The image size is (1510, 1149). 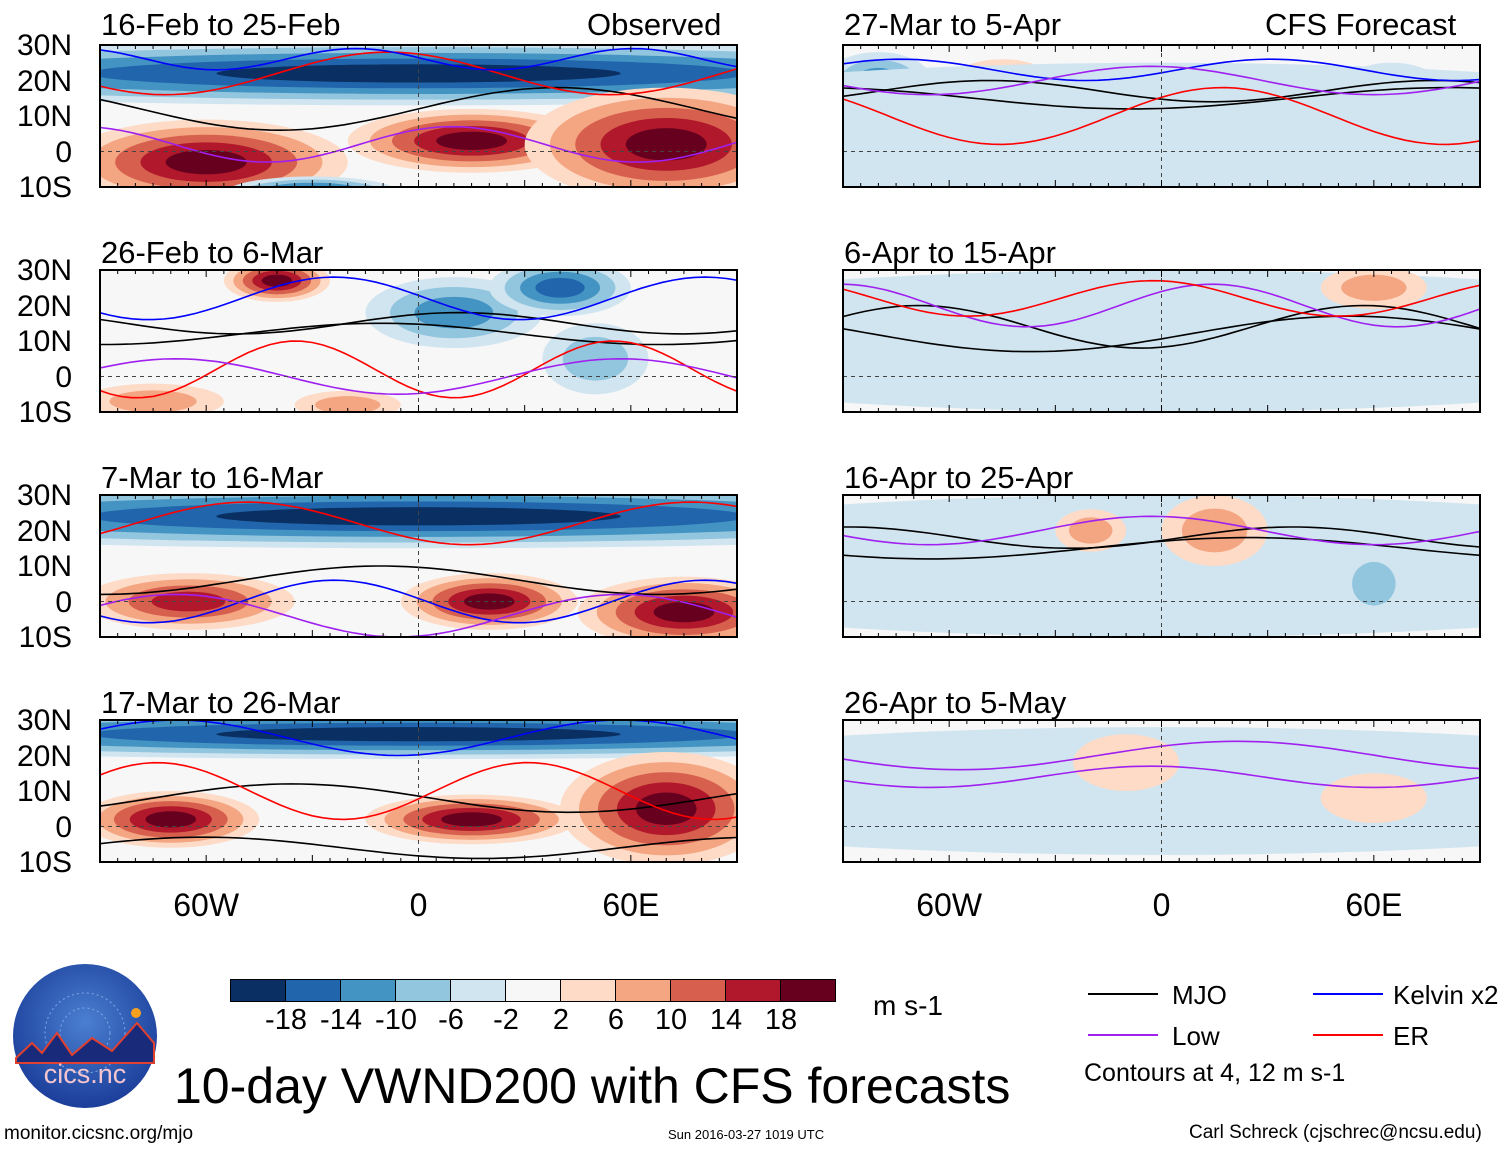 What do you see at coordinates (1196, 1036) in the screenshot?
I see `legend-low-label: Low` at bounding box center [1196, 1036].